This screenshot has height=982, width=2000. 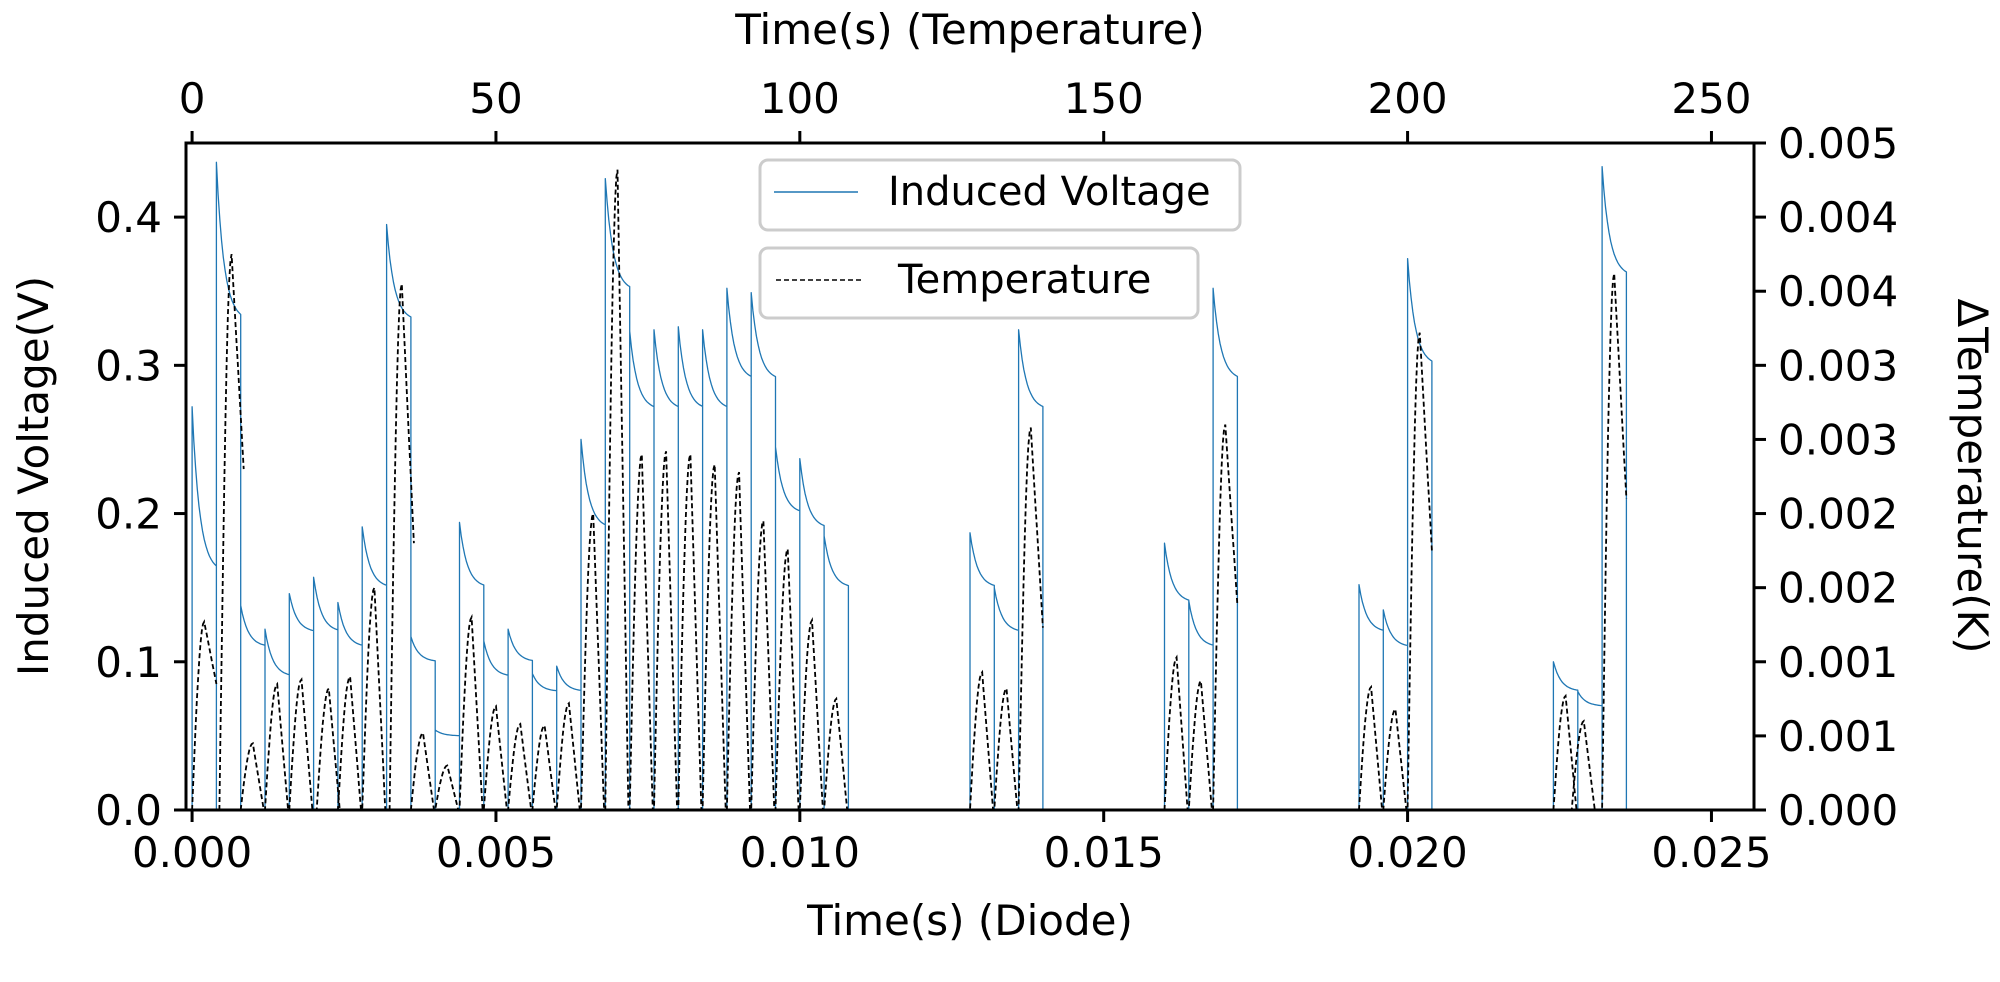 What do you see at coordinates (33, 476) in the screenshot?
I see `y-left-axis-label: Induced Voltage(V)` at bounding box center [33, 476].